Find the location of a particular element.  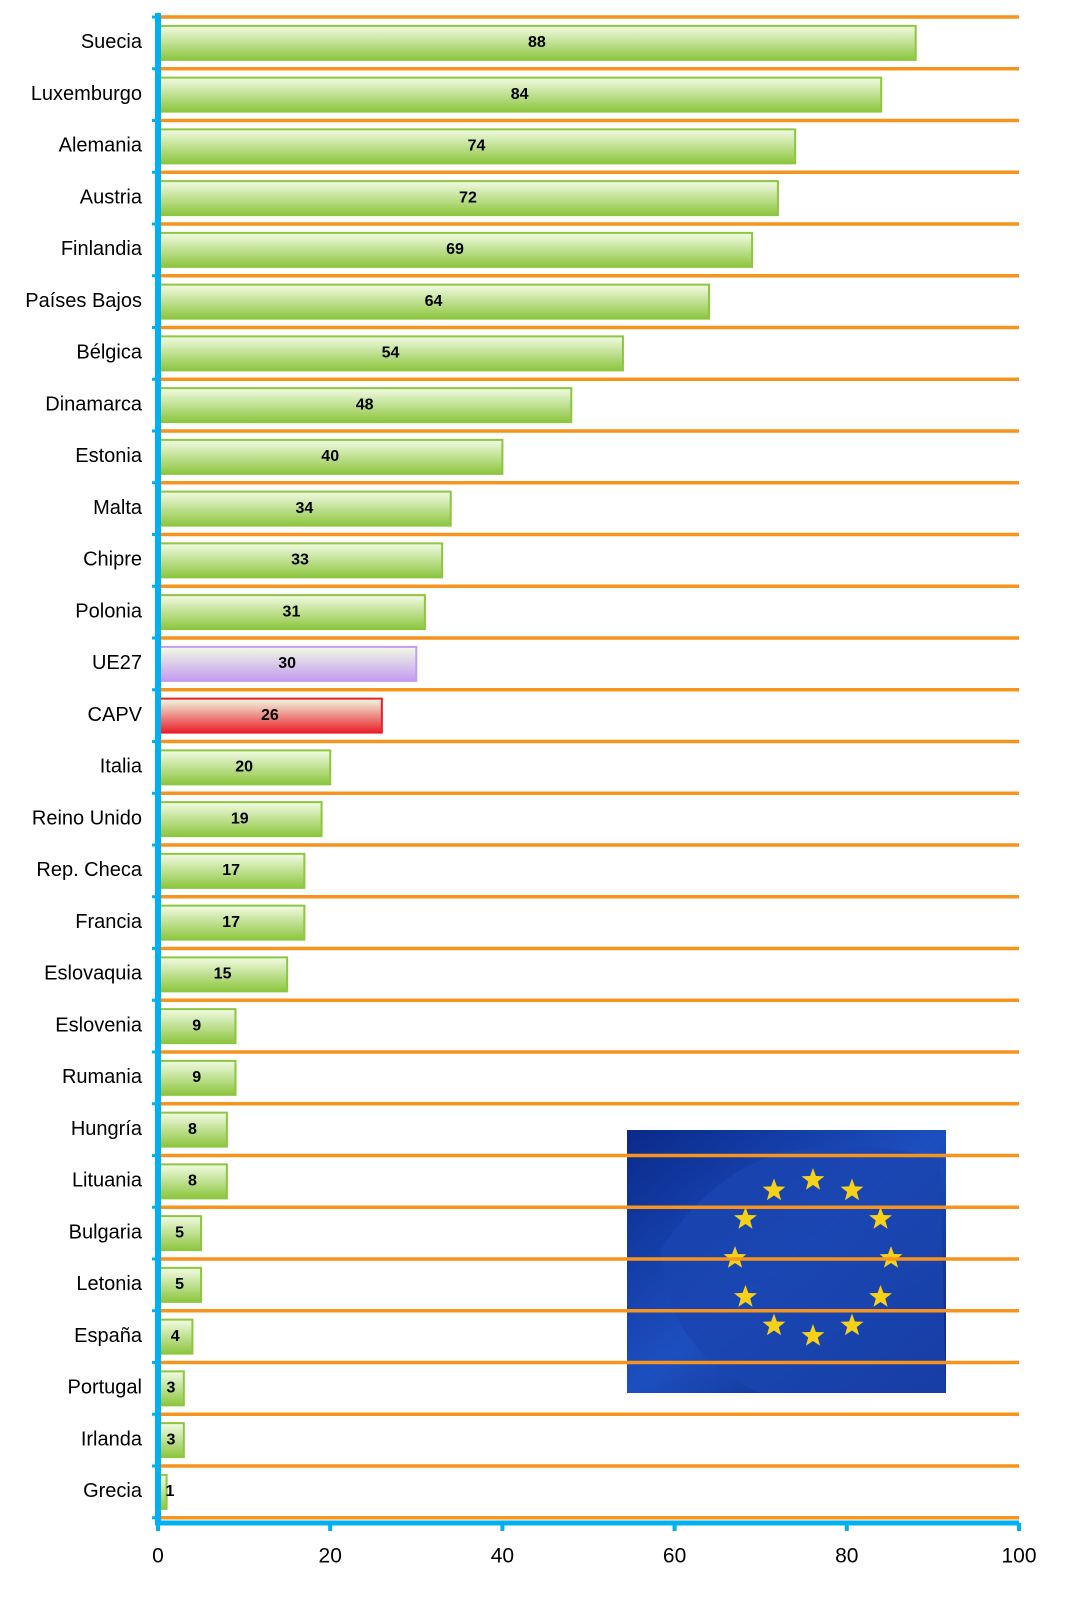

value-label: 48 is located at coordinates (365, 404).